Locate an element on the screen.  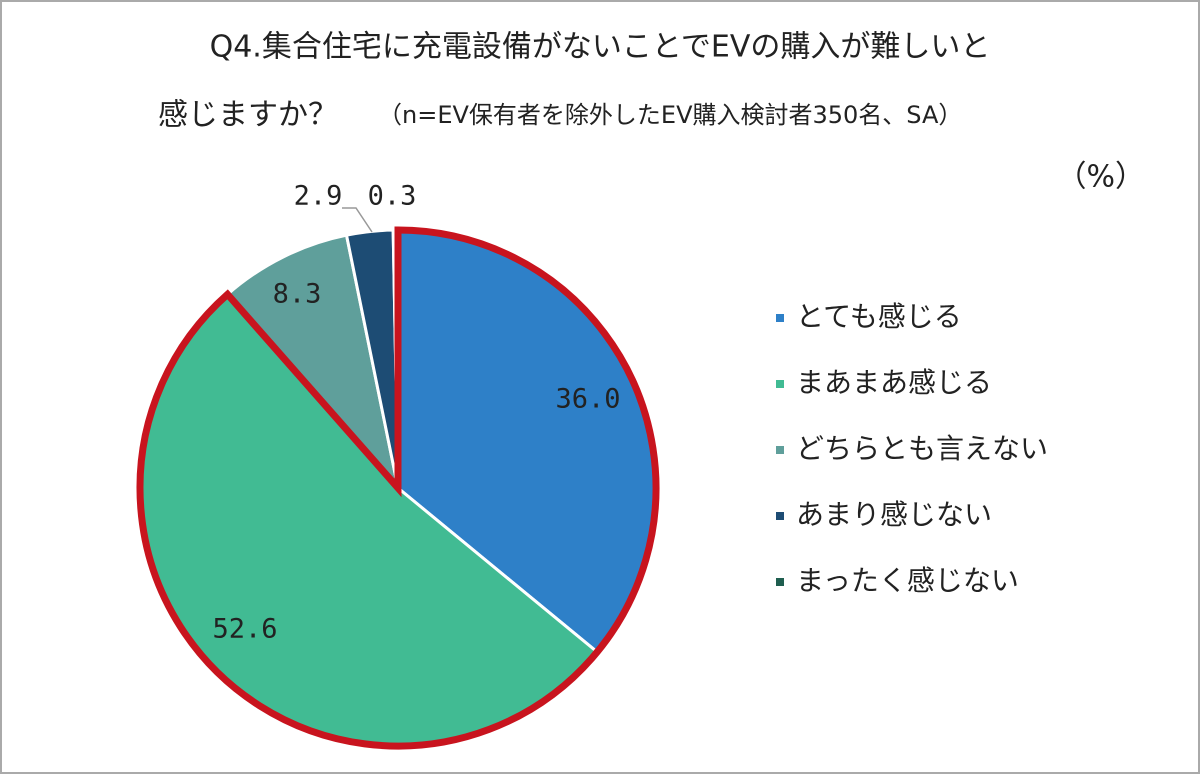
legend-label: あまり感じない is located at coordinates (894, 514).